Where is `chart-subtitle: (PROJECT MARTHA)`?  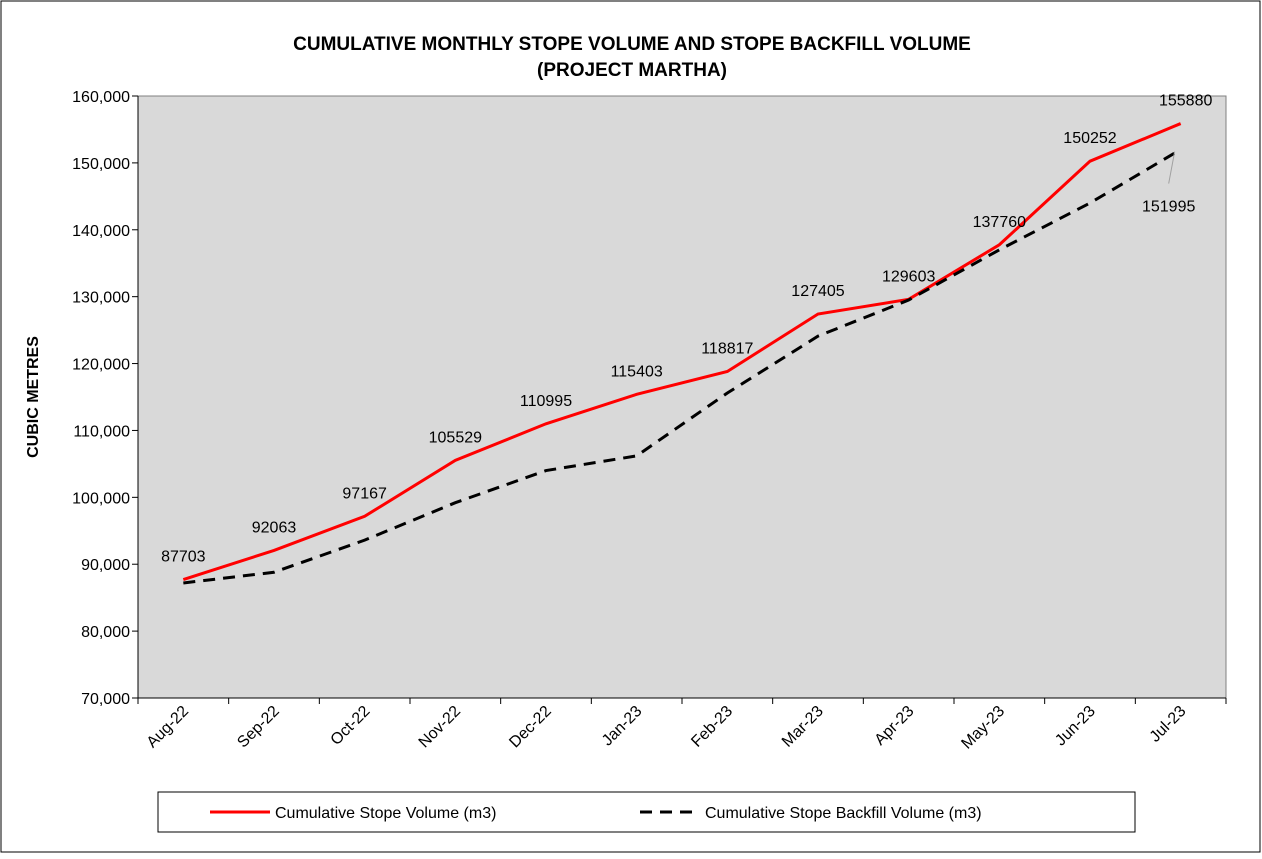 chart-subtitle: (PROJECT MARTHA) is located at coordinates (632, 70).